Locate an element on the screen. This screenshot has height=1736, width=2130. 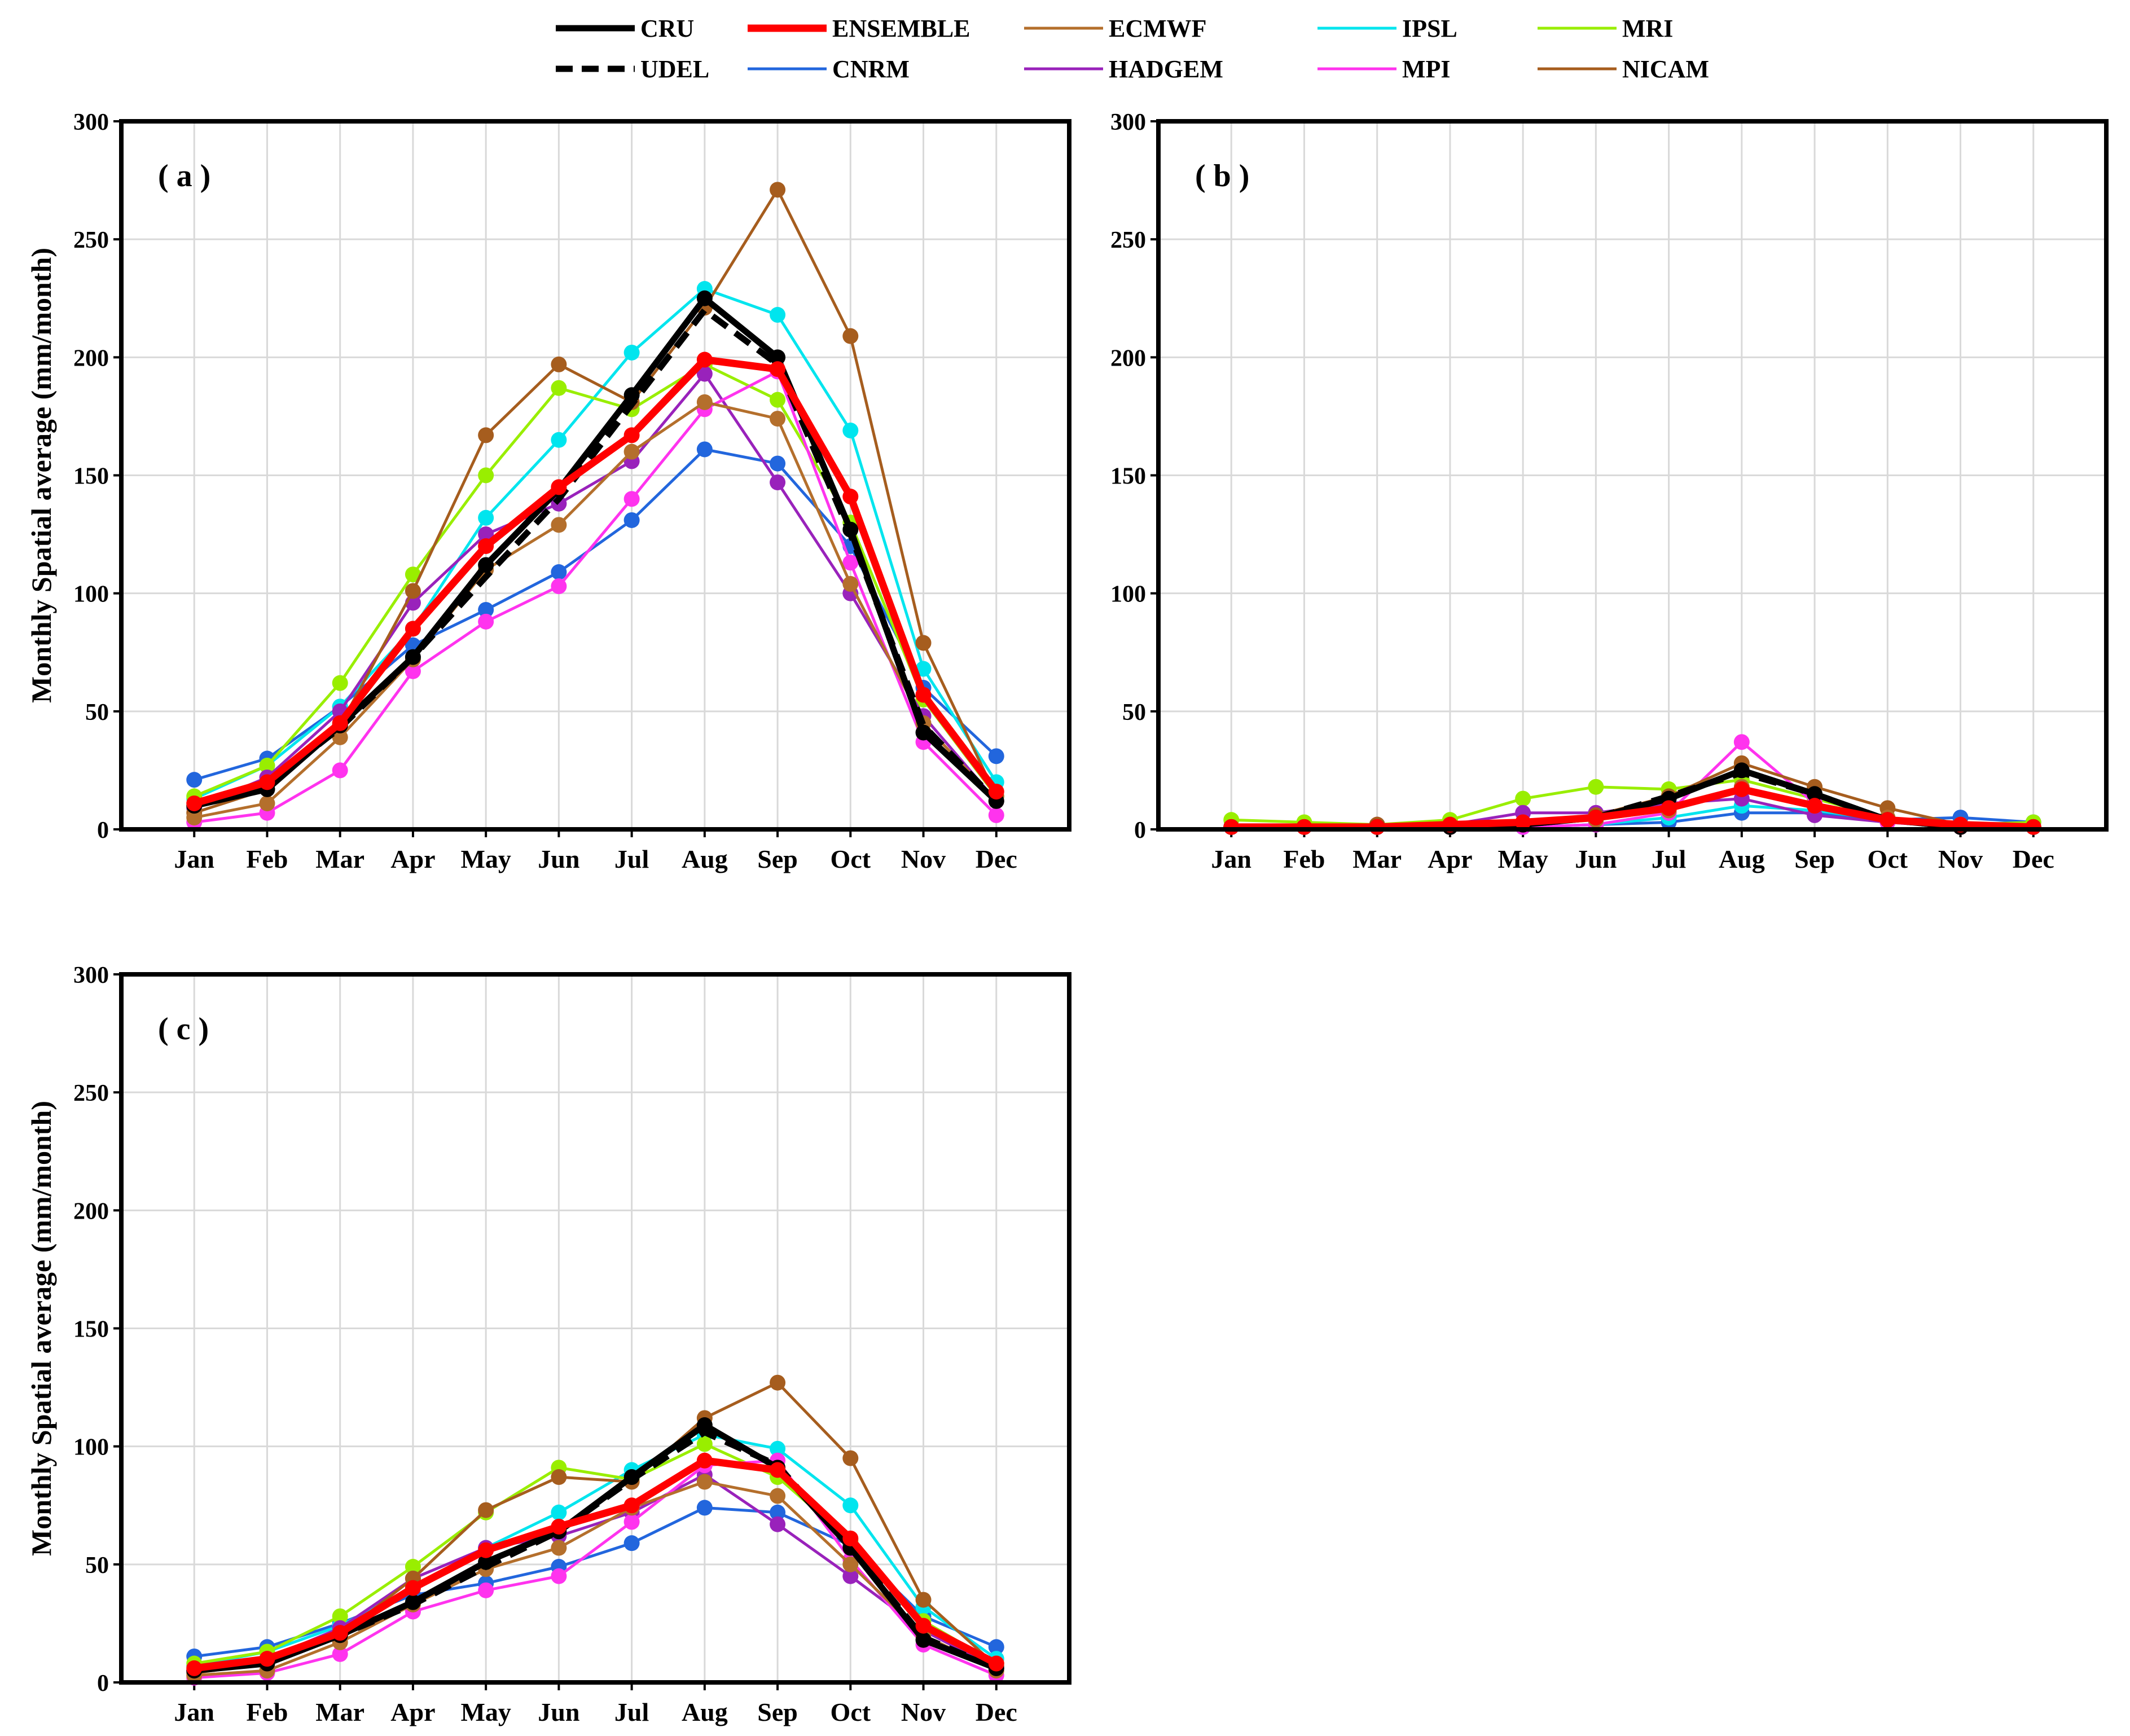
panel-a-series-cnrm-point-aug is located at coordinates (704, 450).